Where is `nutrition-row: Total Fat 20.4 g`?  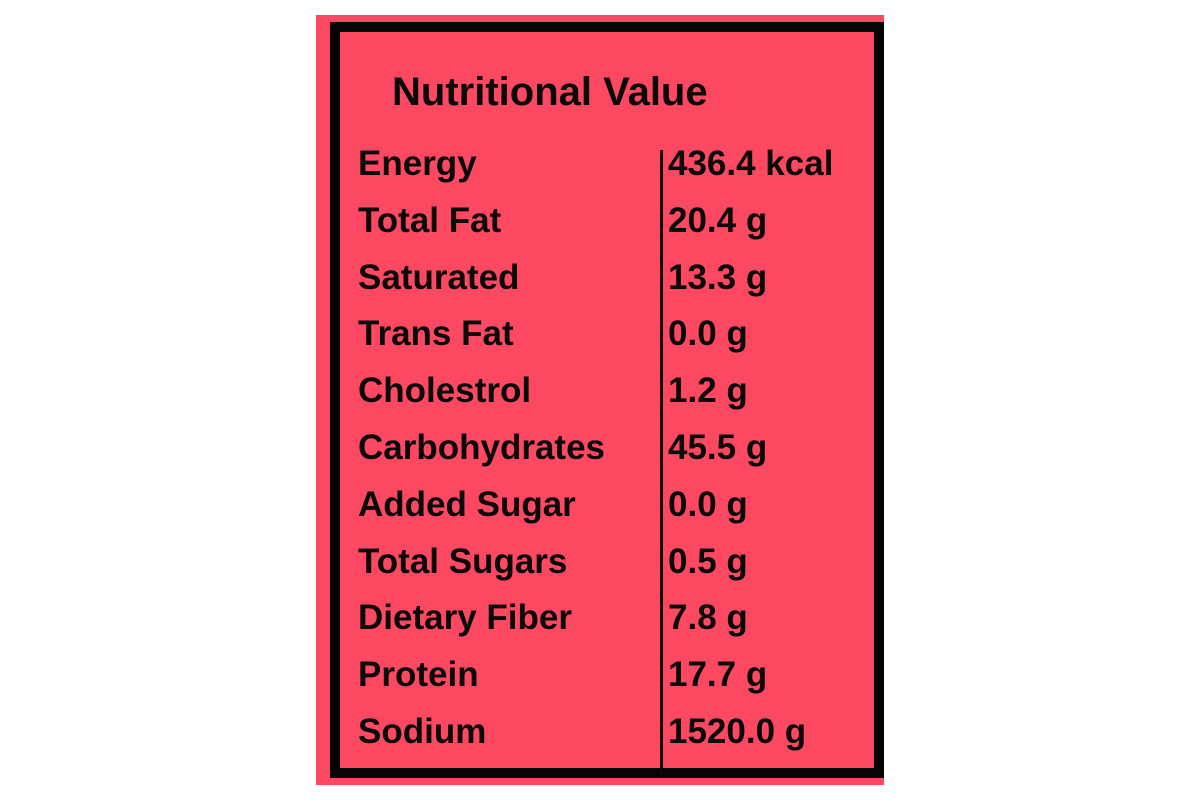 nutrition-row: Total Fat 20.4 g is located at coordinates (607, 229).